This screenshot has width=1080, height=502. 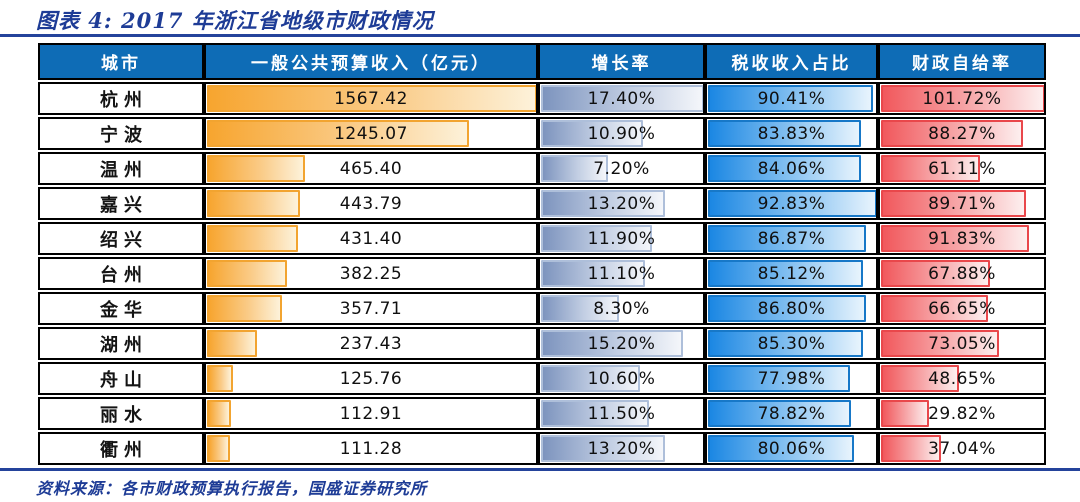 I want to click on revenue-cell: 112.91, so click(x=371, y=413).